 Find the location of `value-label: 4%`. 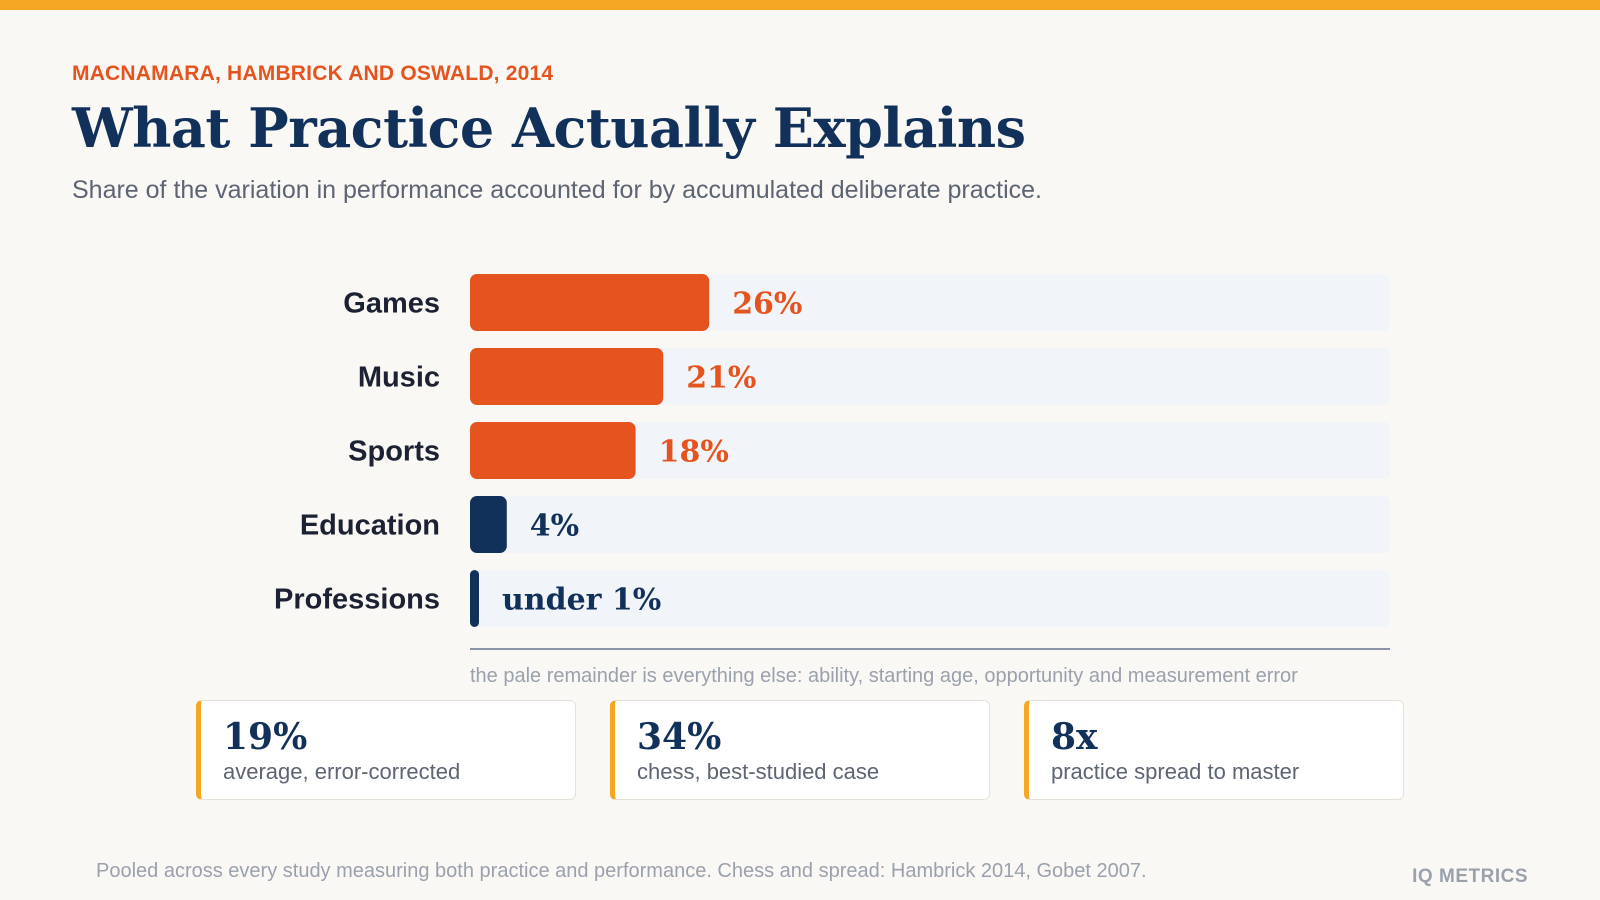

value-label: 4% is located at coordinates (554, 526).